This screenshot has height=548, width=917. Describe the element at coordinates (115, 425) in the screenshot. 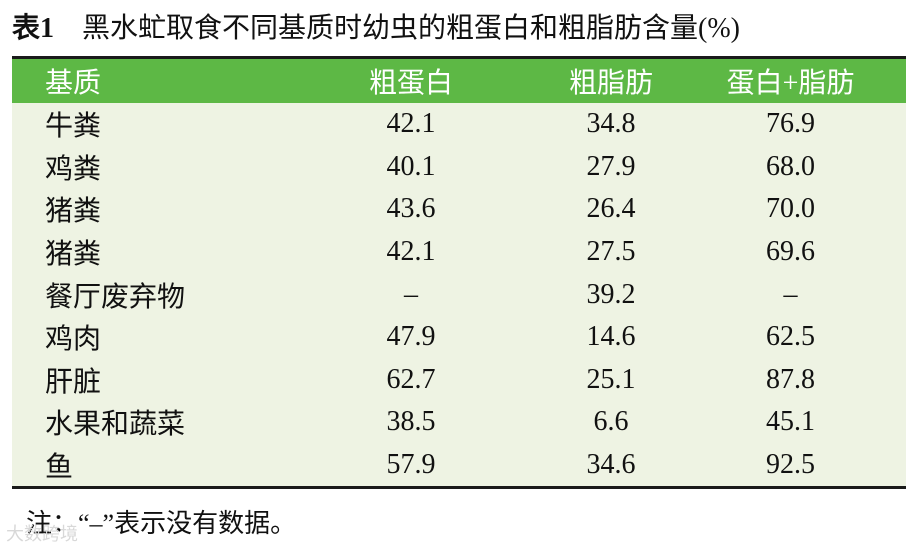

I see `table-cell: 水果和蔬菜` at that location.